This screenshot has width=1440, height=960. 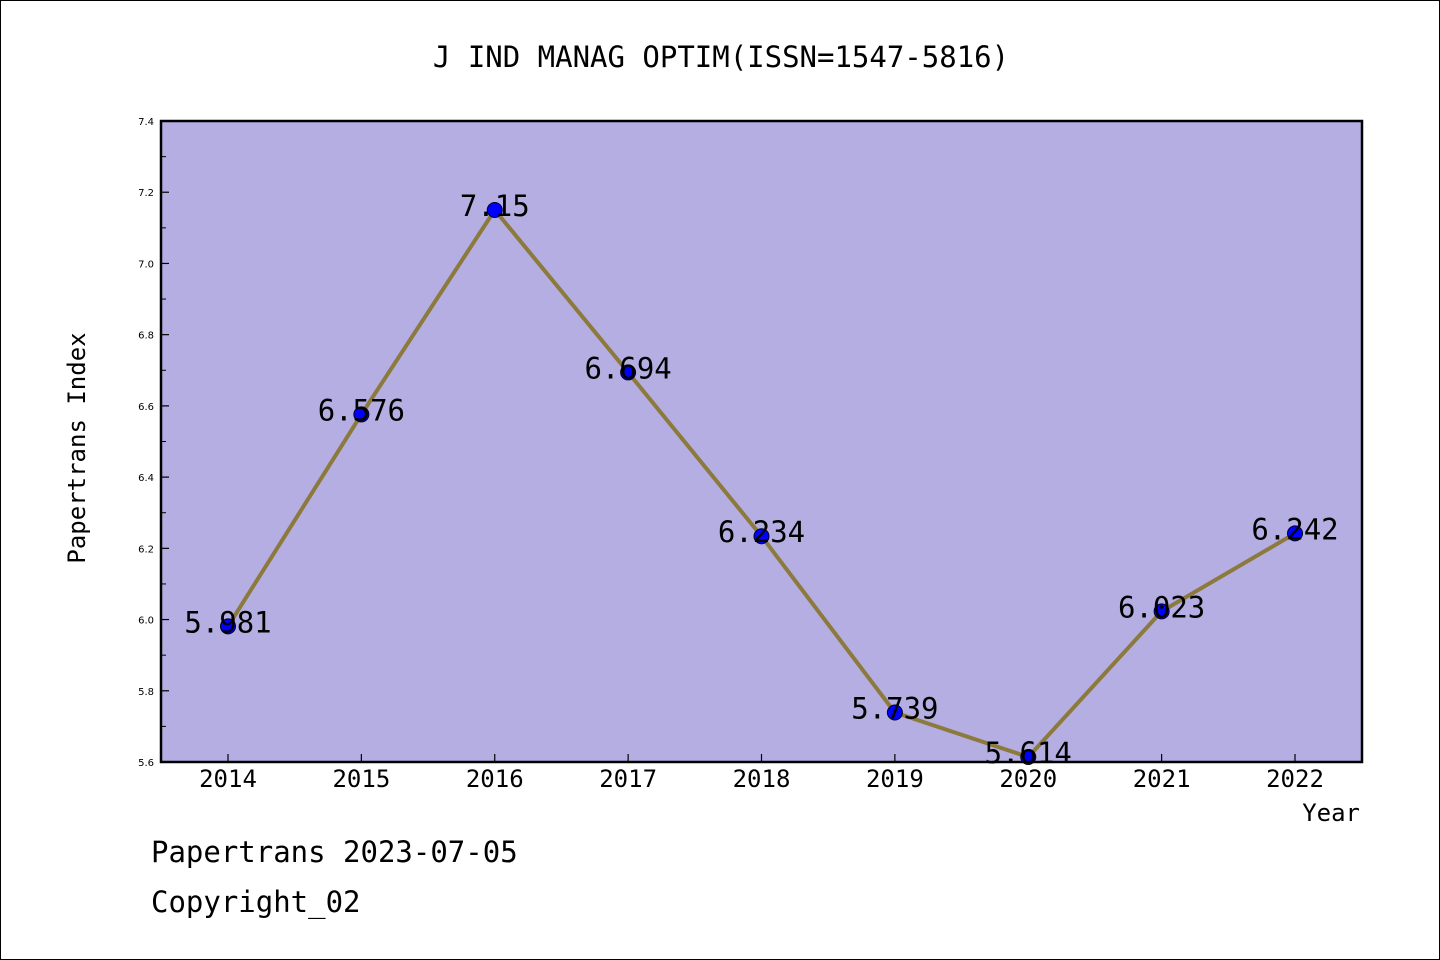 What do you see at coordinates (146, 122) in the screenshot?
I see `y-tick-label: 7.4` at bounding box center [146, 122].